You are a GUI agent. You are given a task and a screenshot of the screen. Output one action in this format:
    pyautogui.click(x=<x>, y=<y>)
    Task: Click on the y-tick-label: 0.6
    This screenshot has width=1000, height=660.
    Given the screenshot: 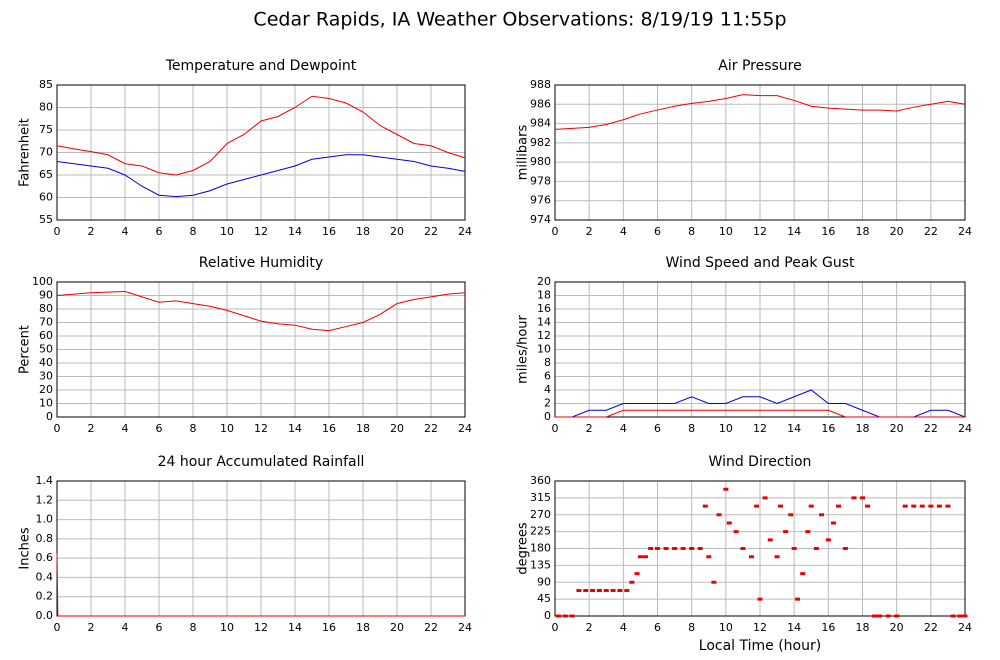 What is the action you would take?
    pyautogui.click(x=45, y=557)
    